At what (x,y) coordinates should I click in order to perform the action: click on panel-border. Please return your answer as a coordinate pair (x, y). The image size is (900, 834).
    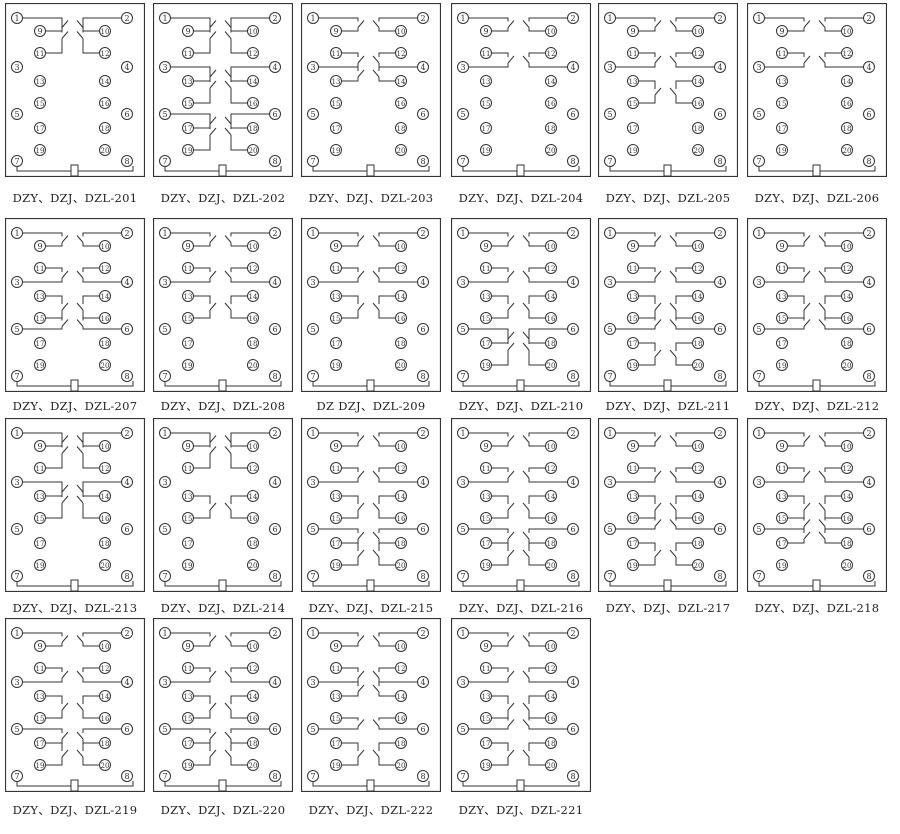
    Looking at the image, I should click on (668, 305).